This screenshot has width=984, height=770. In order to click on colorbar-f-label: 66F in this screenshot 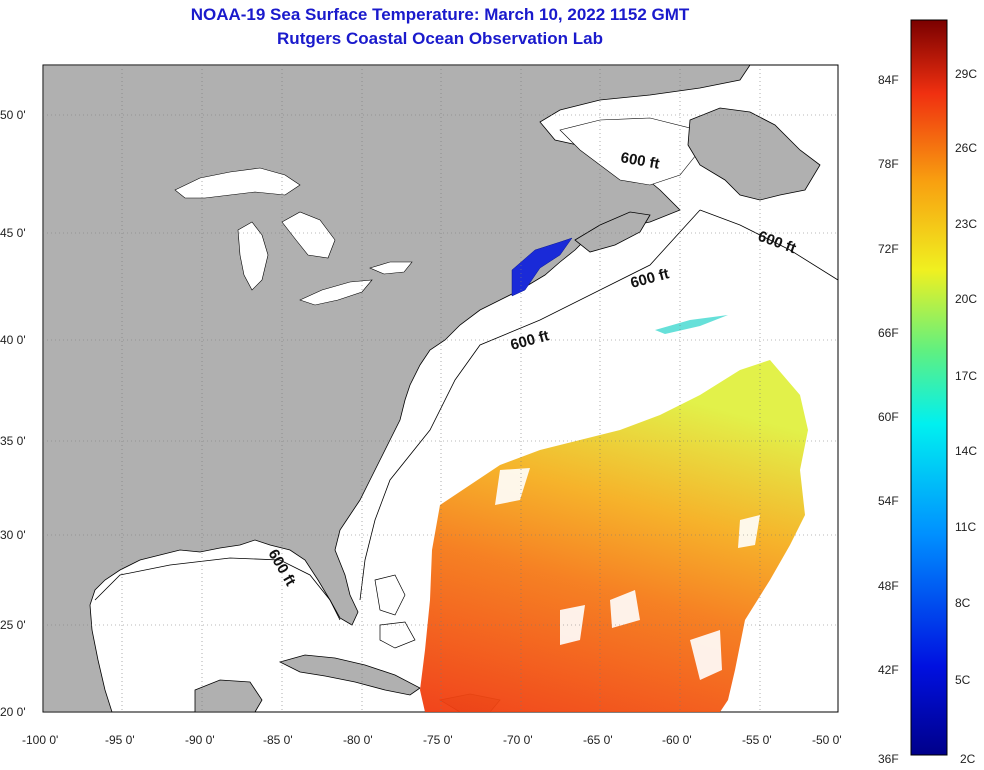, I will do `click(888, 333)`.